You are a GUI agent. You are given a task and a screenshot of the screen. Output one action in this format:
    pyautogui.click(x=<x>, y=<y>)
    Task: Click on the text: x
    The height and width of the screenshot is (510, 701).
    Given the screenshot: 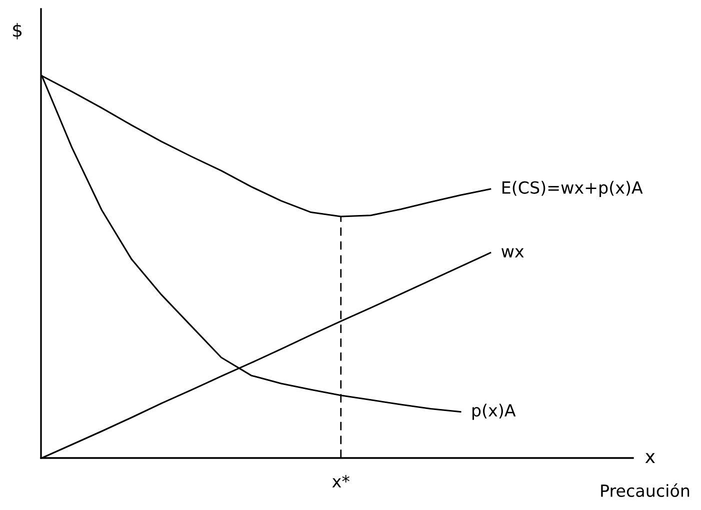 What is the action you would take?
    pyautogui.click(x=650, y=458)
    